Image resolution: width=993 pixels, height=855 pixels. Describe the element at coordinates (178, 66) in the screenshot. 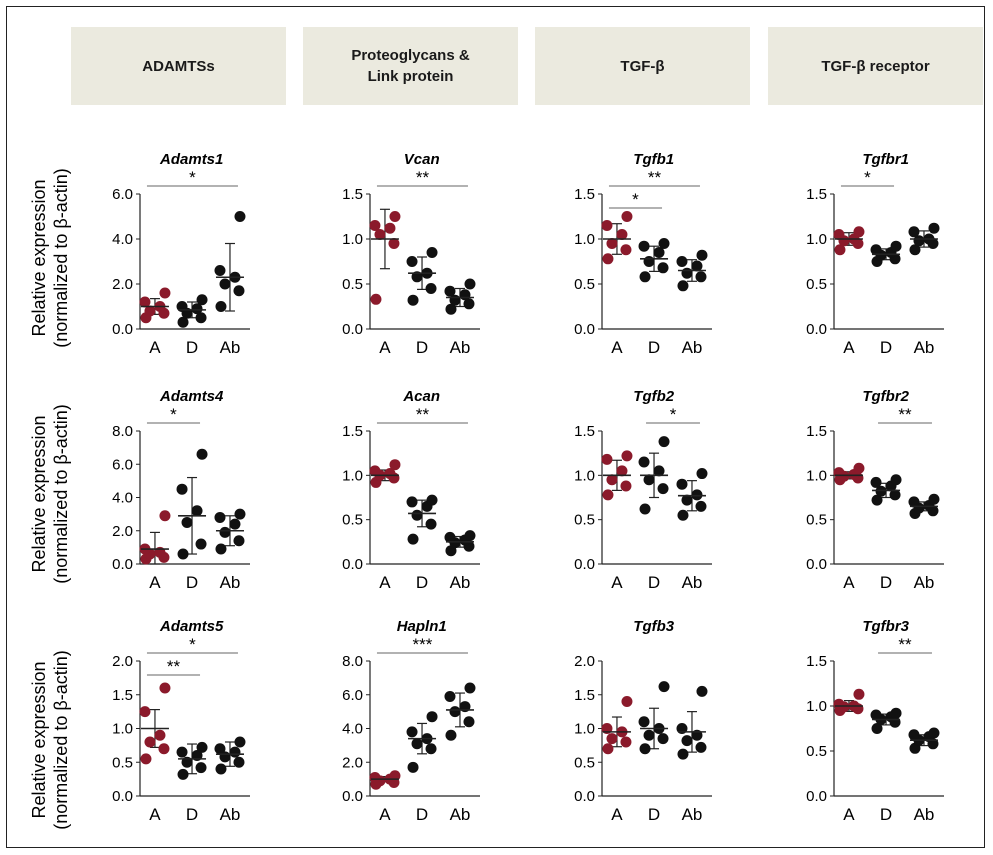

I see `header-adamtss: ADAMTSs` at that location.